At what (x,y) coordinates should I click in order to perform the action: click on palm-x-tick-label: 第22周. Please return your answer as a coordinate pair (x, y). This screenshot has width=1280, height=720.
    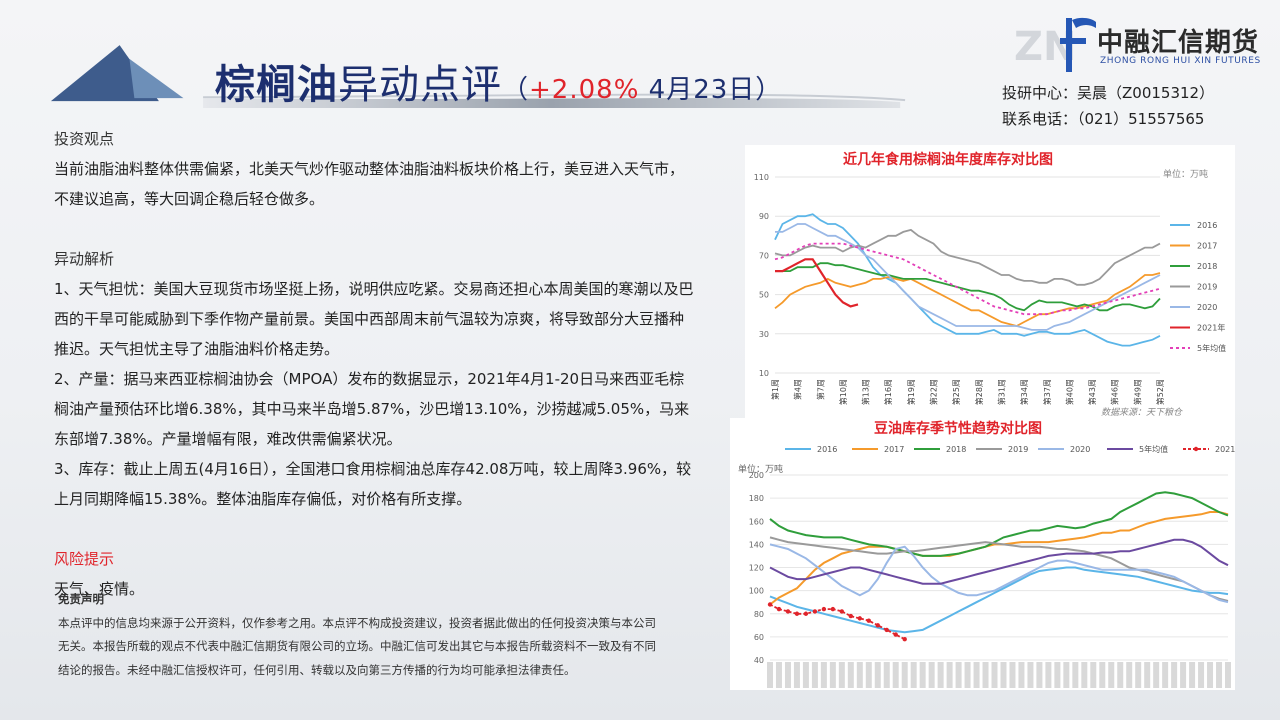
    Looking at the image, I should click on (934, 392).